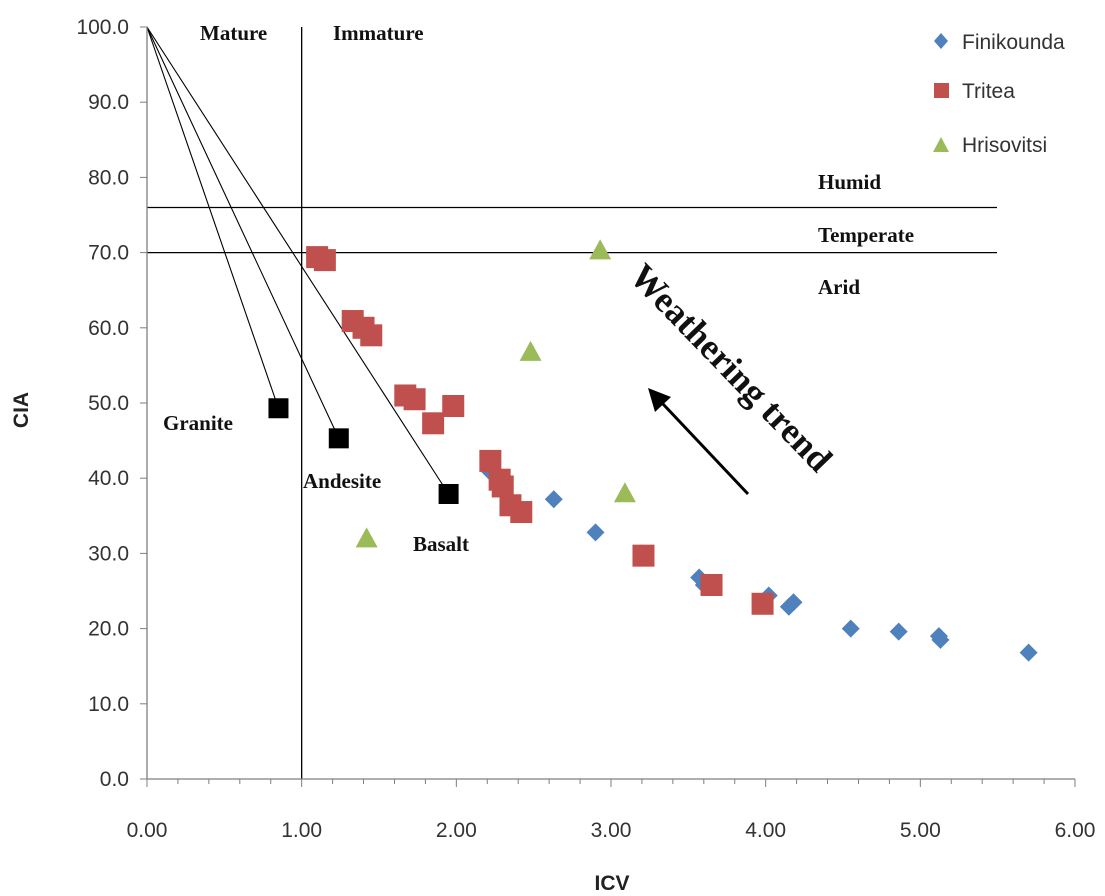 The height and width of the screenshot is (896, 1105). What do you see at coordinates (198, 423) in the screenshot?
I see `granite-label: Granite` at bounding box center [198, 423].